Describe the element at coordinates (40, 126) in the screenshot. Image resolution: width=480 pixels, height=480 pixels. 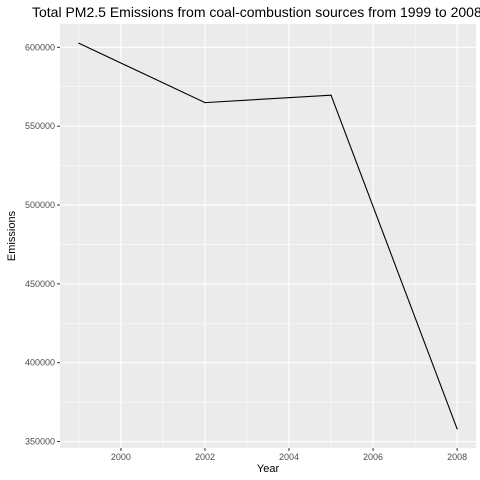
I see `y-tick-label: 550000` at that location.